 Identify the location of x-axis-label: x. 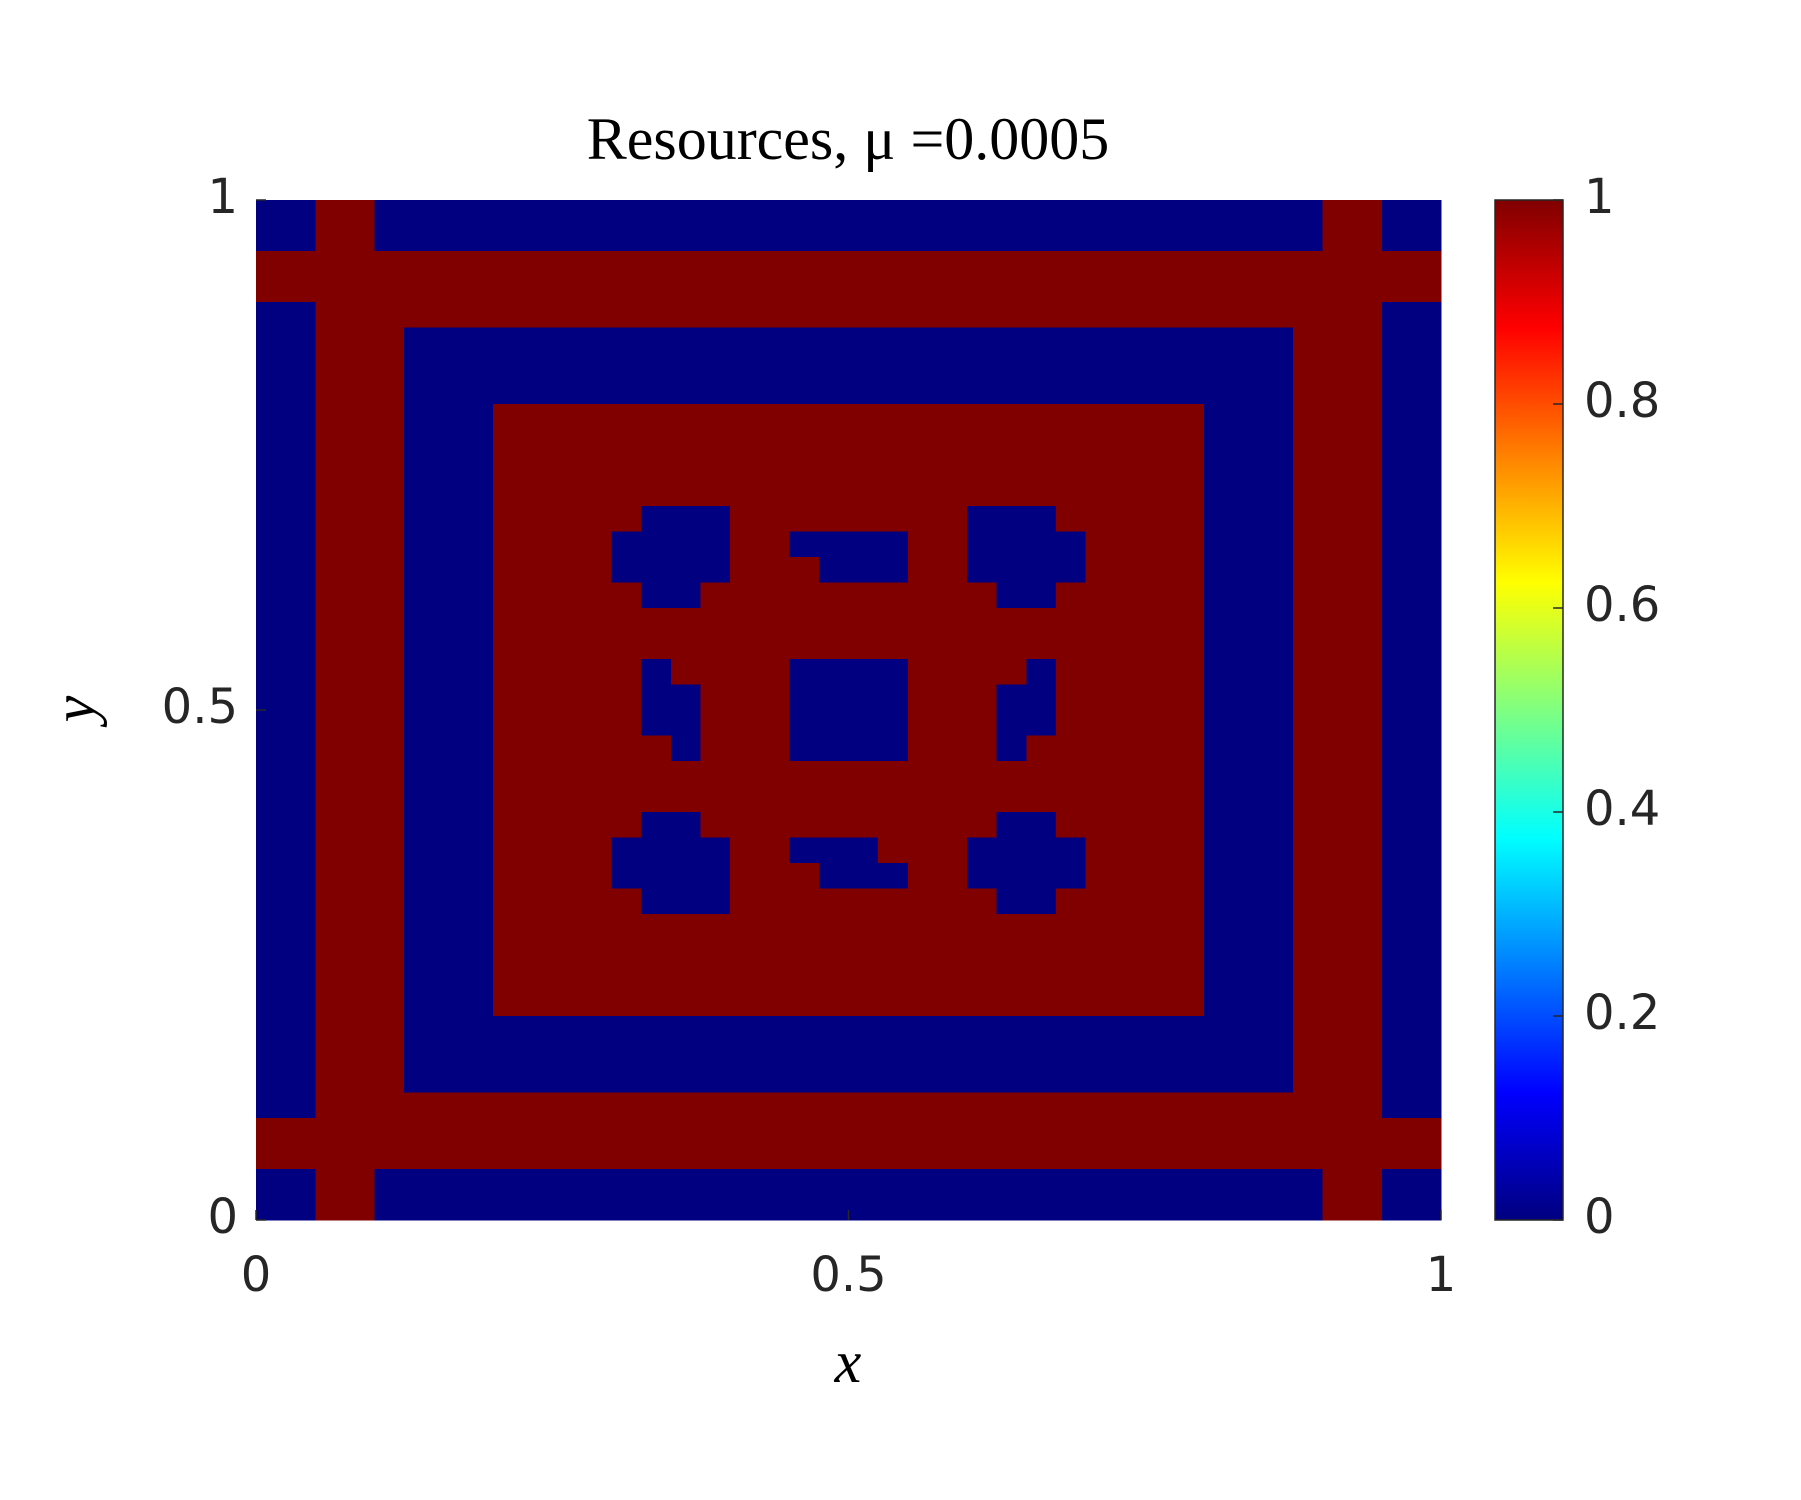
(848, 1362).